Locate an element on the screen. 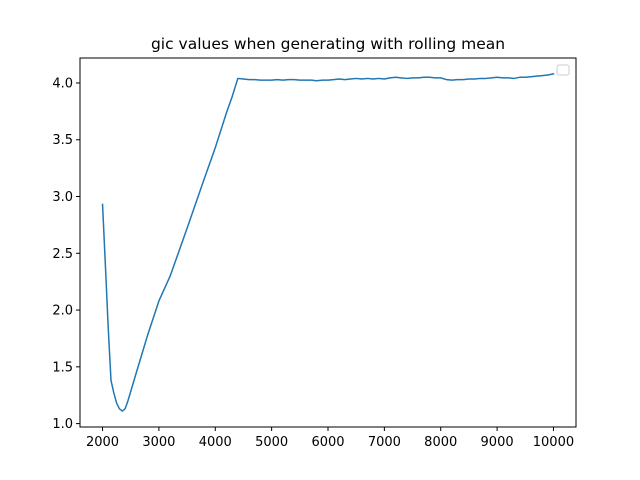 This screenshot has width=640, height=480. y-tick-label: 2.5 is located at coordinates (62, 254).